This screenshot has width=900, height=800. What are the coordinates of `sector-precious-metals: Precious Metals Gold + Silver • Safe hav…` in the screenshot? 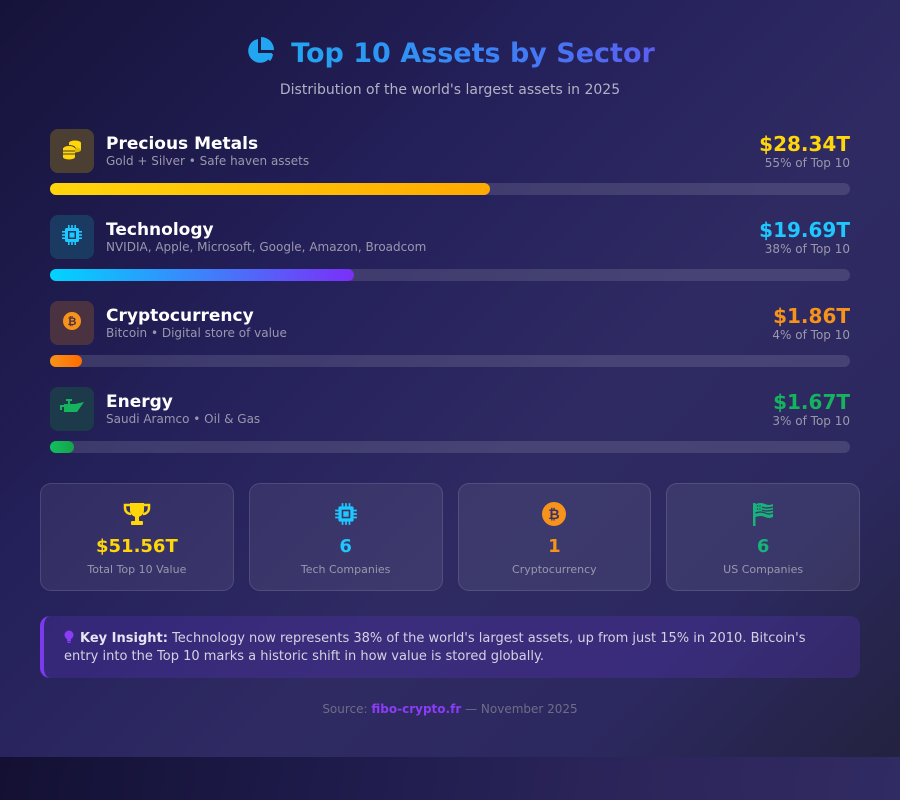 It's located at (450, 164).